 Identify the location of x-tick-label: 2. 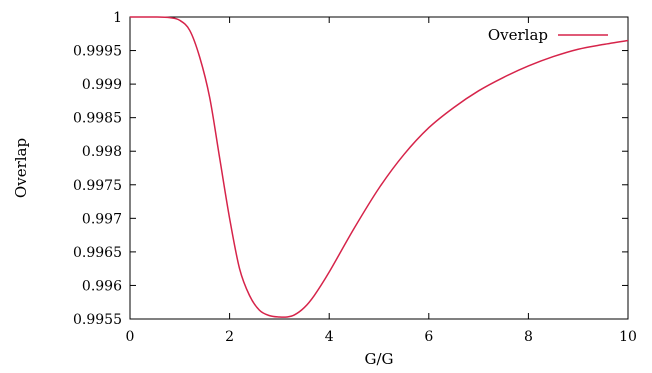
(229, 337).